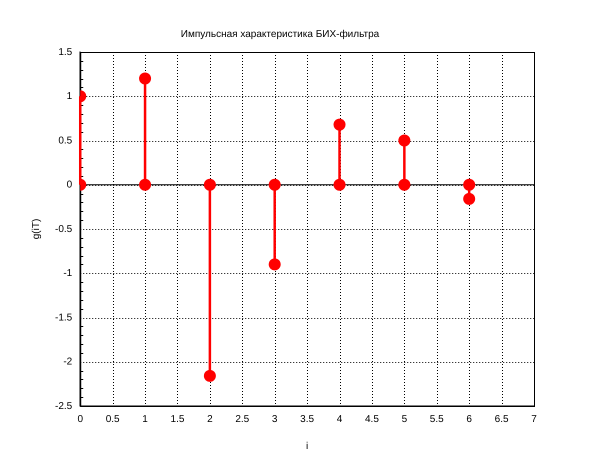  Describe the element at coordinates (65, 52) in the screenshot. I see `y-tick-label: 1.5` at that location.